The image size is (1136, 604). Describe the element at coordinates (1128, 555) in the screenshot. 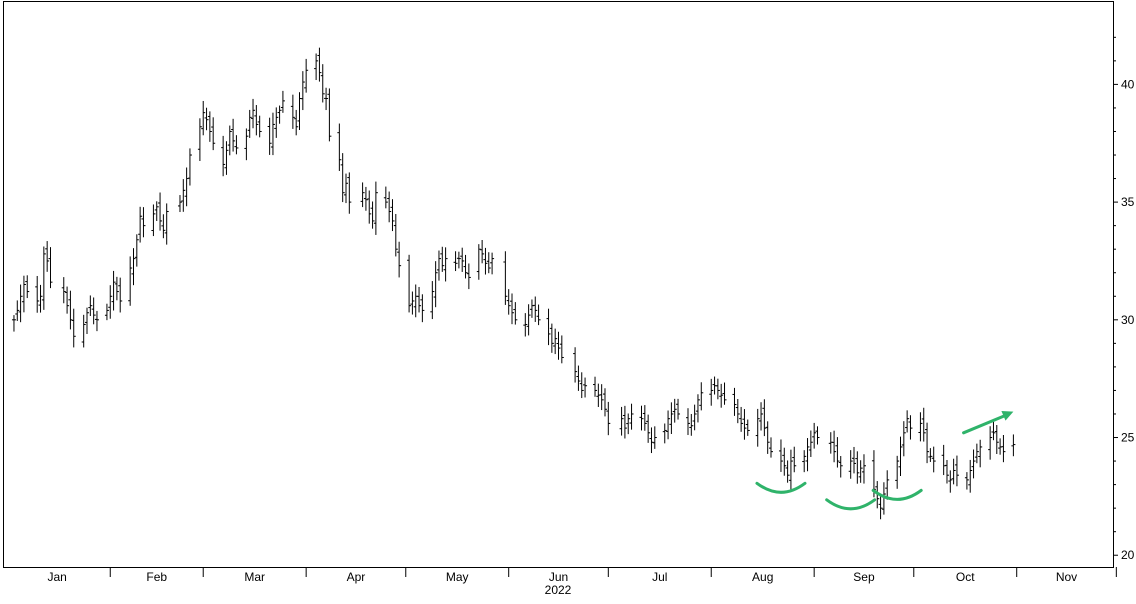

I see `y-tick-label: 20` at that location.